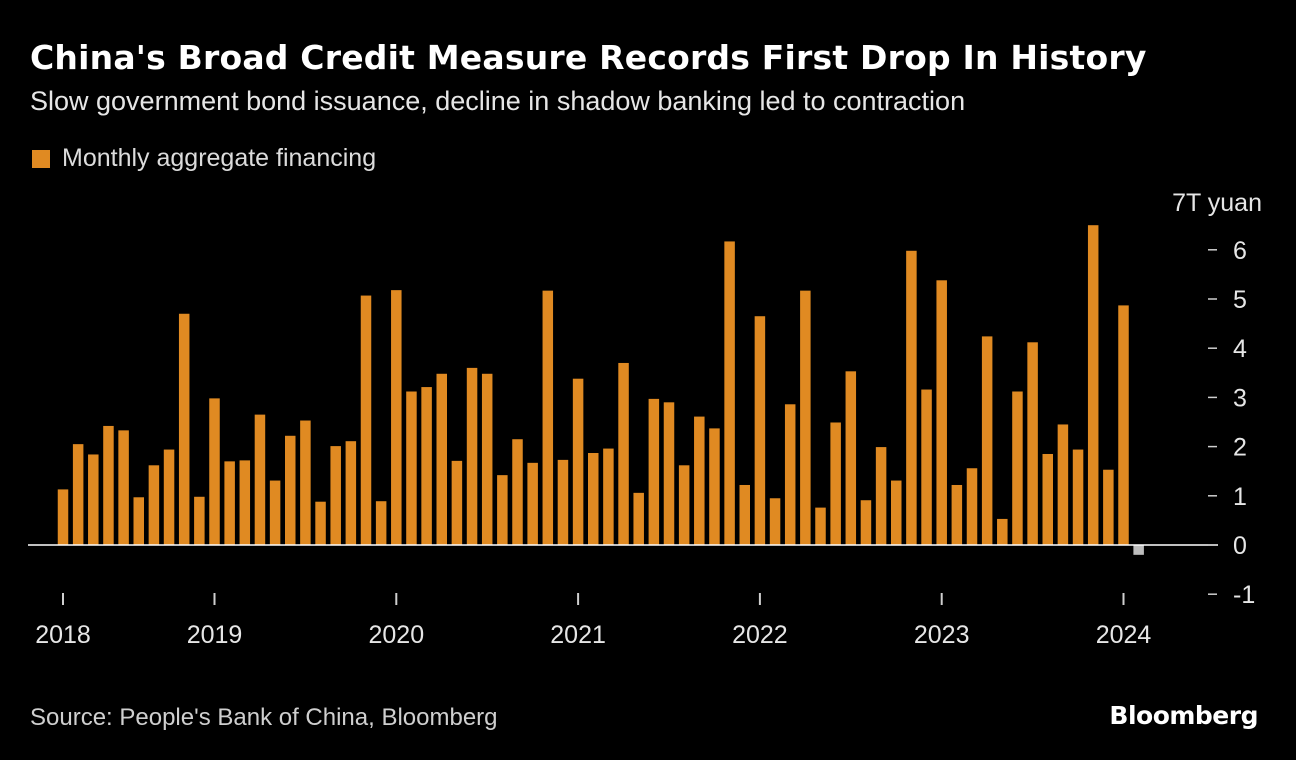 Image resolution: width=1296 pixels, height=760 pixels. I want to click on x-tick-label: 2018, so click(63, 635).